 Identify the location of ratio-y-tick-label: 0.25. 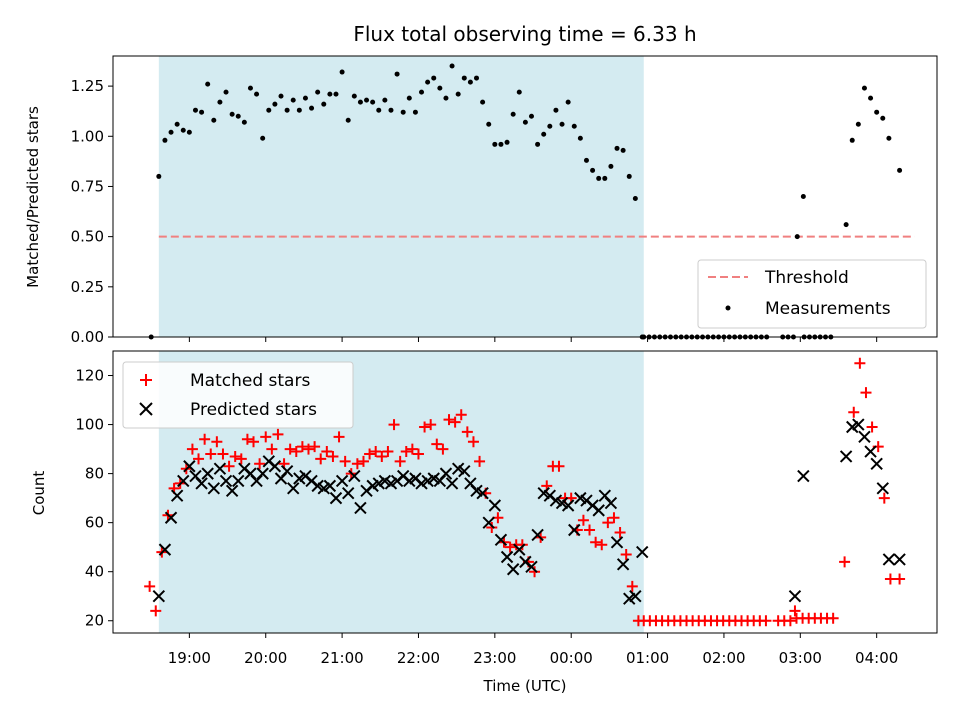
(87, 287).